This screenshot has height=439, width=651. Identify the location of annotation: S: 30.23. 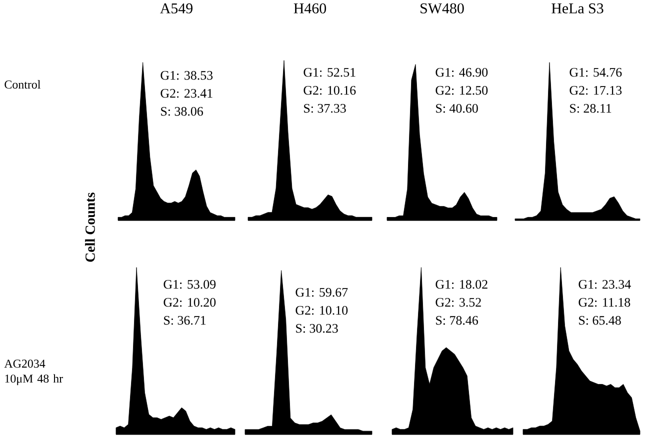
(317, 328).